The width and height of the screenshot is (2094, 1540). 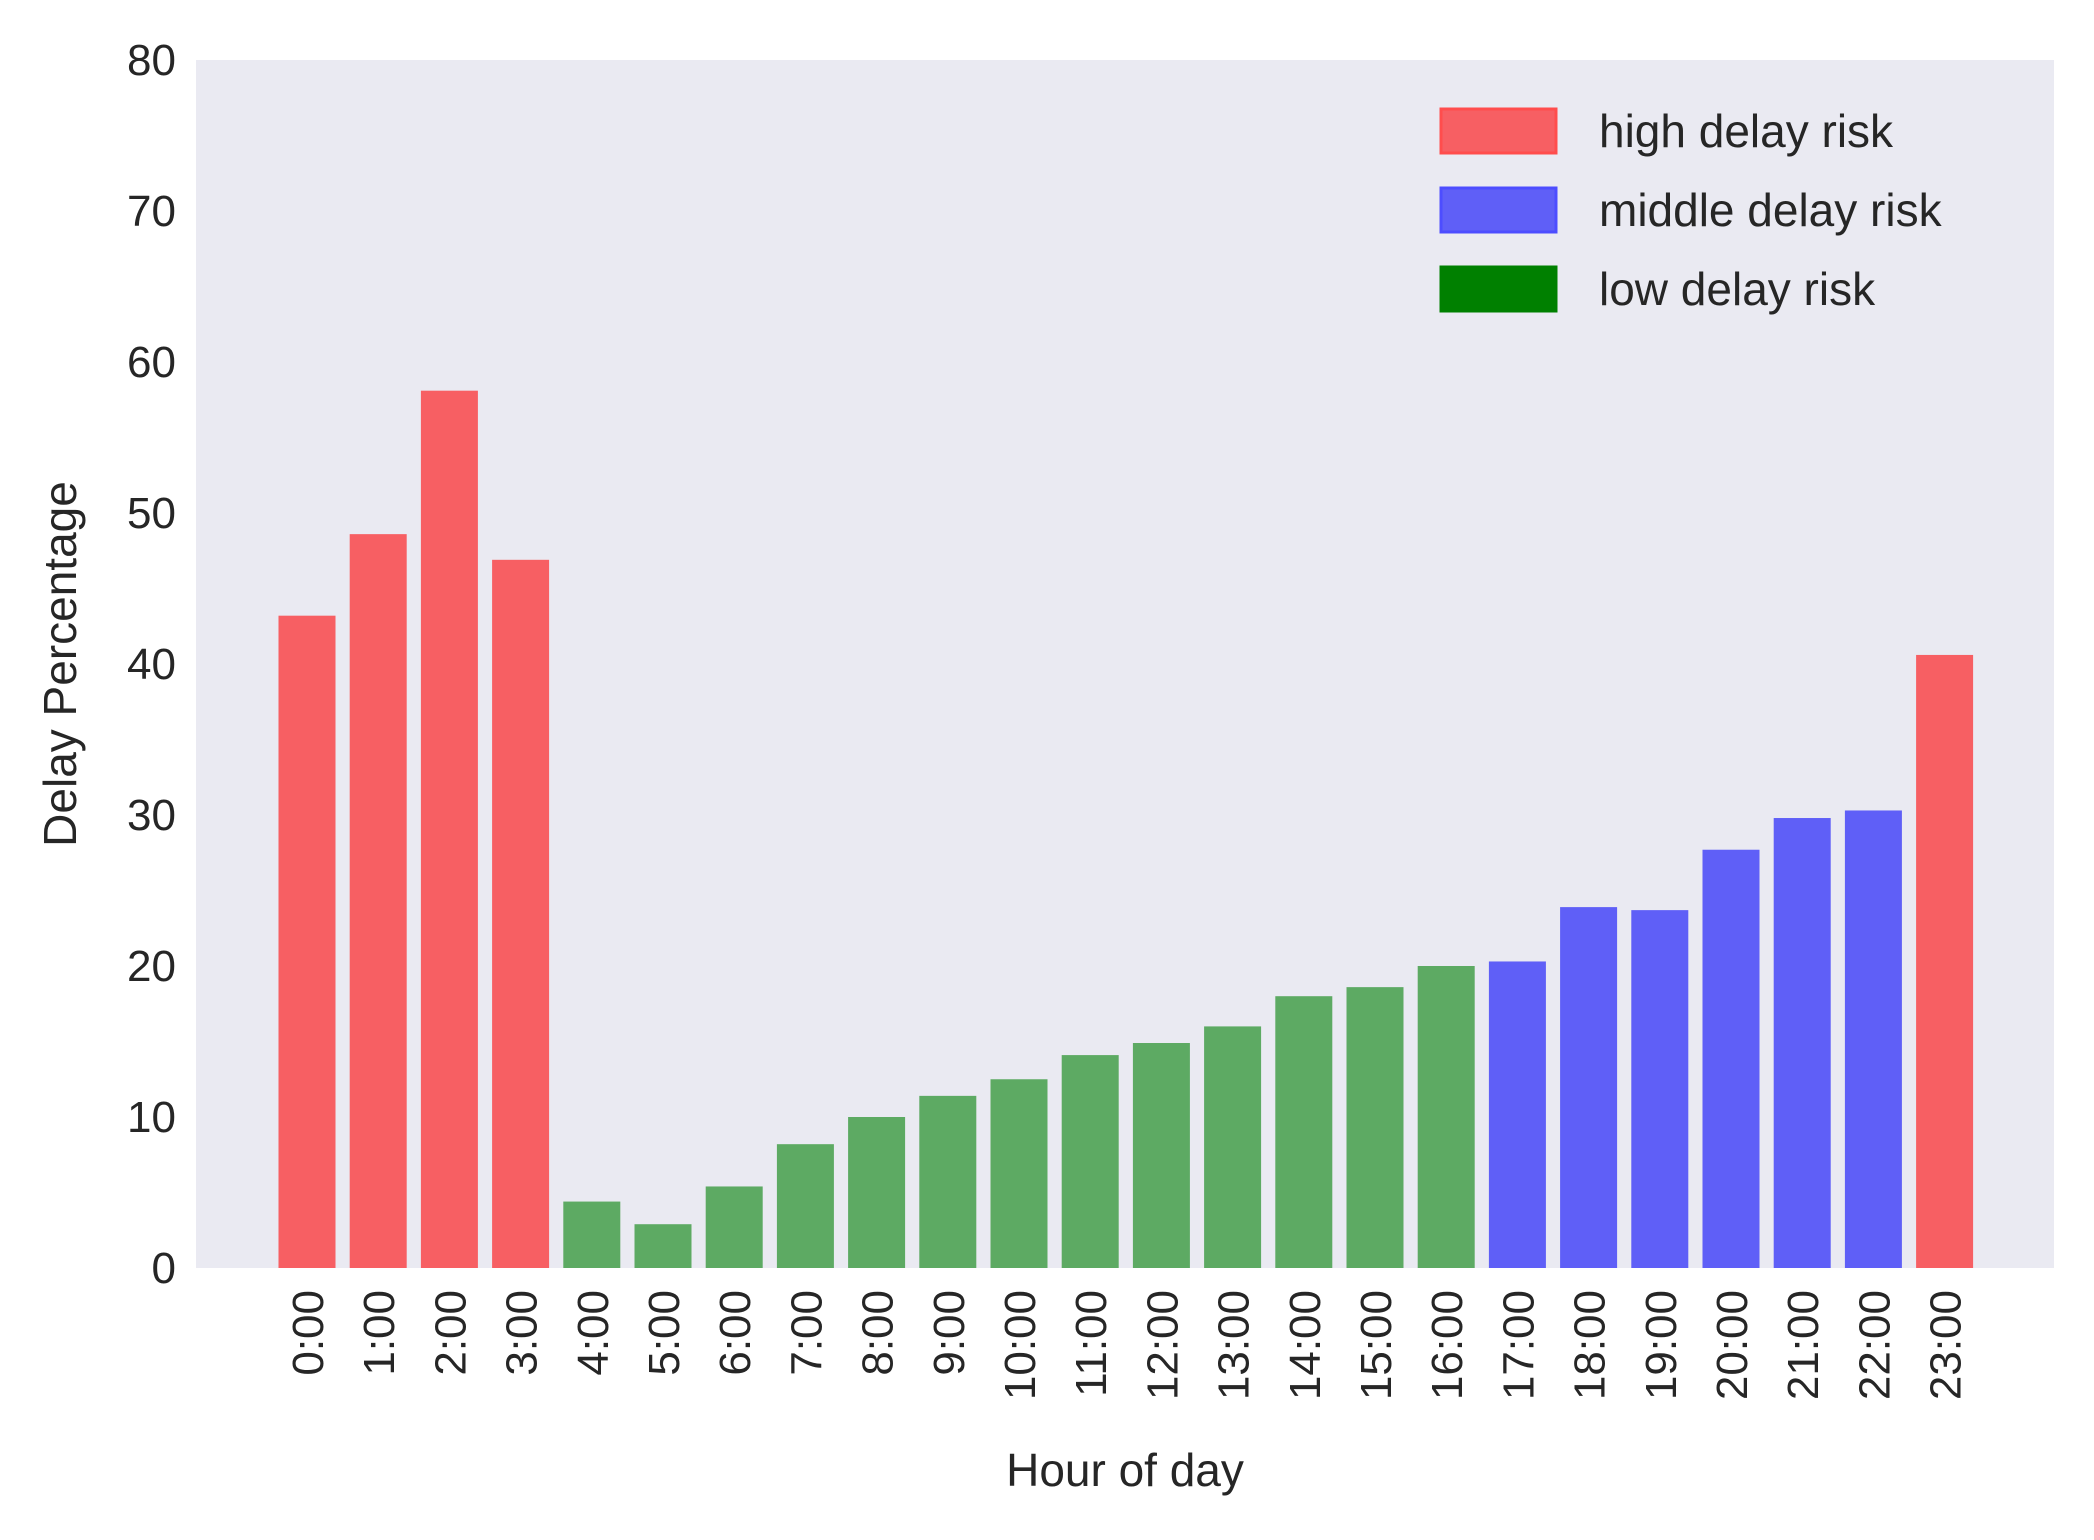 I want to click on y-tick-label: 0, so click(x=164, y=1268).